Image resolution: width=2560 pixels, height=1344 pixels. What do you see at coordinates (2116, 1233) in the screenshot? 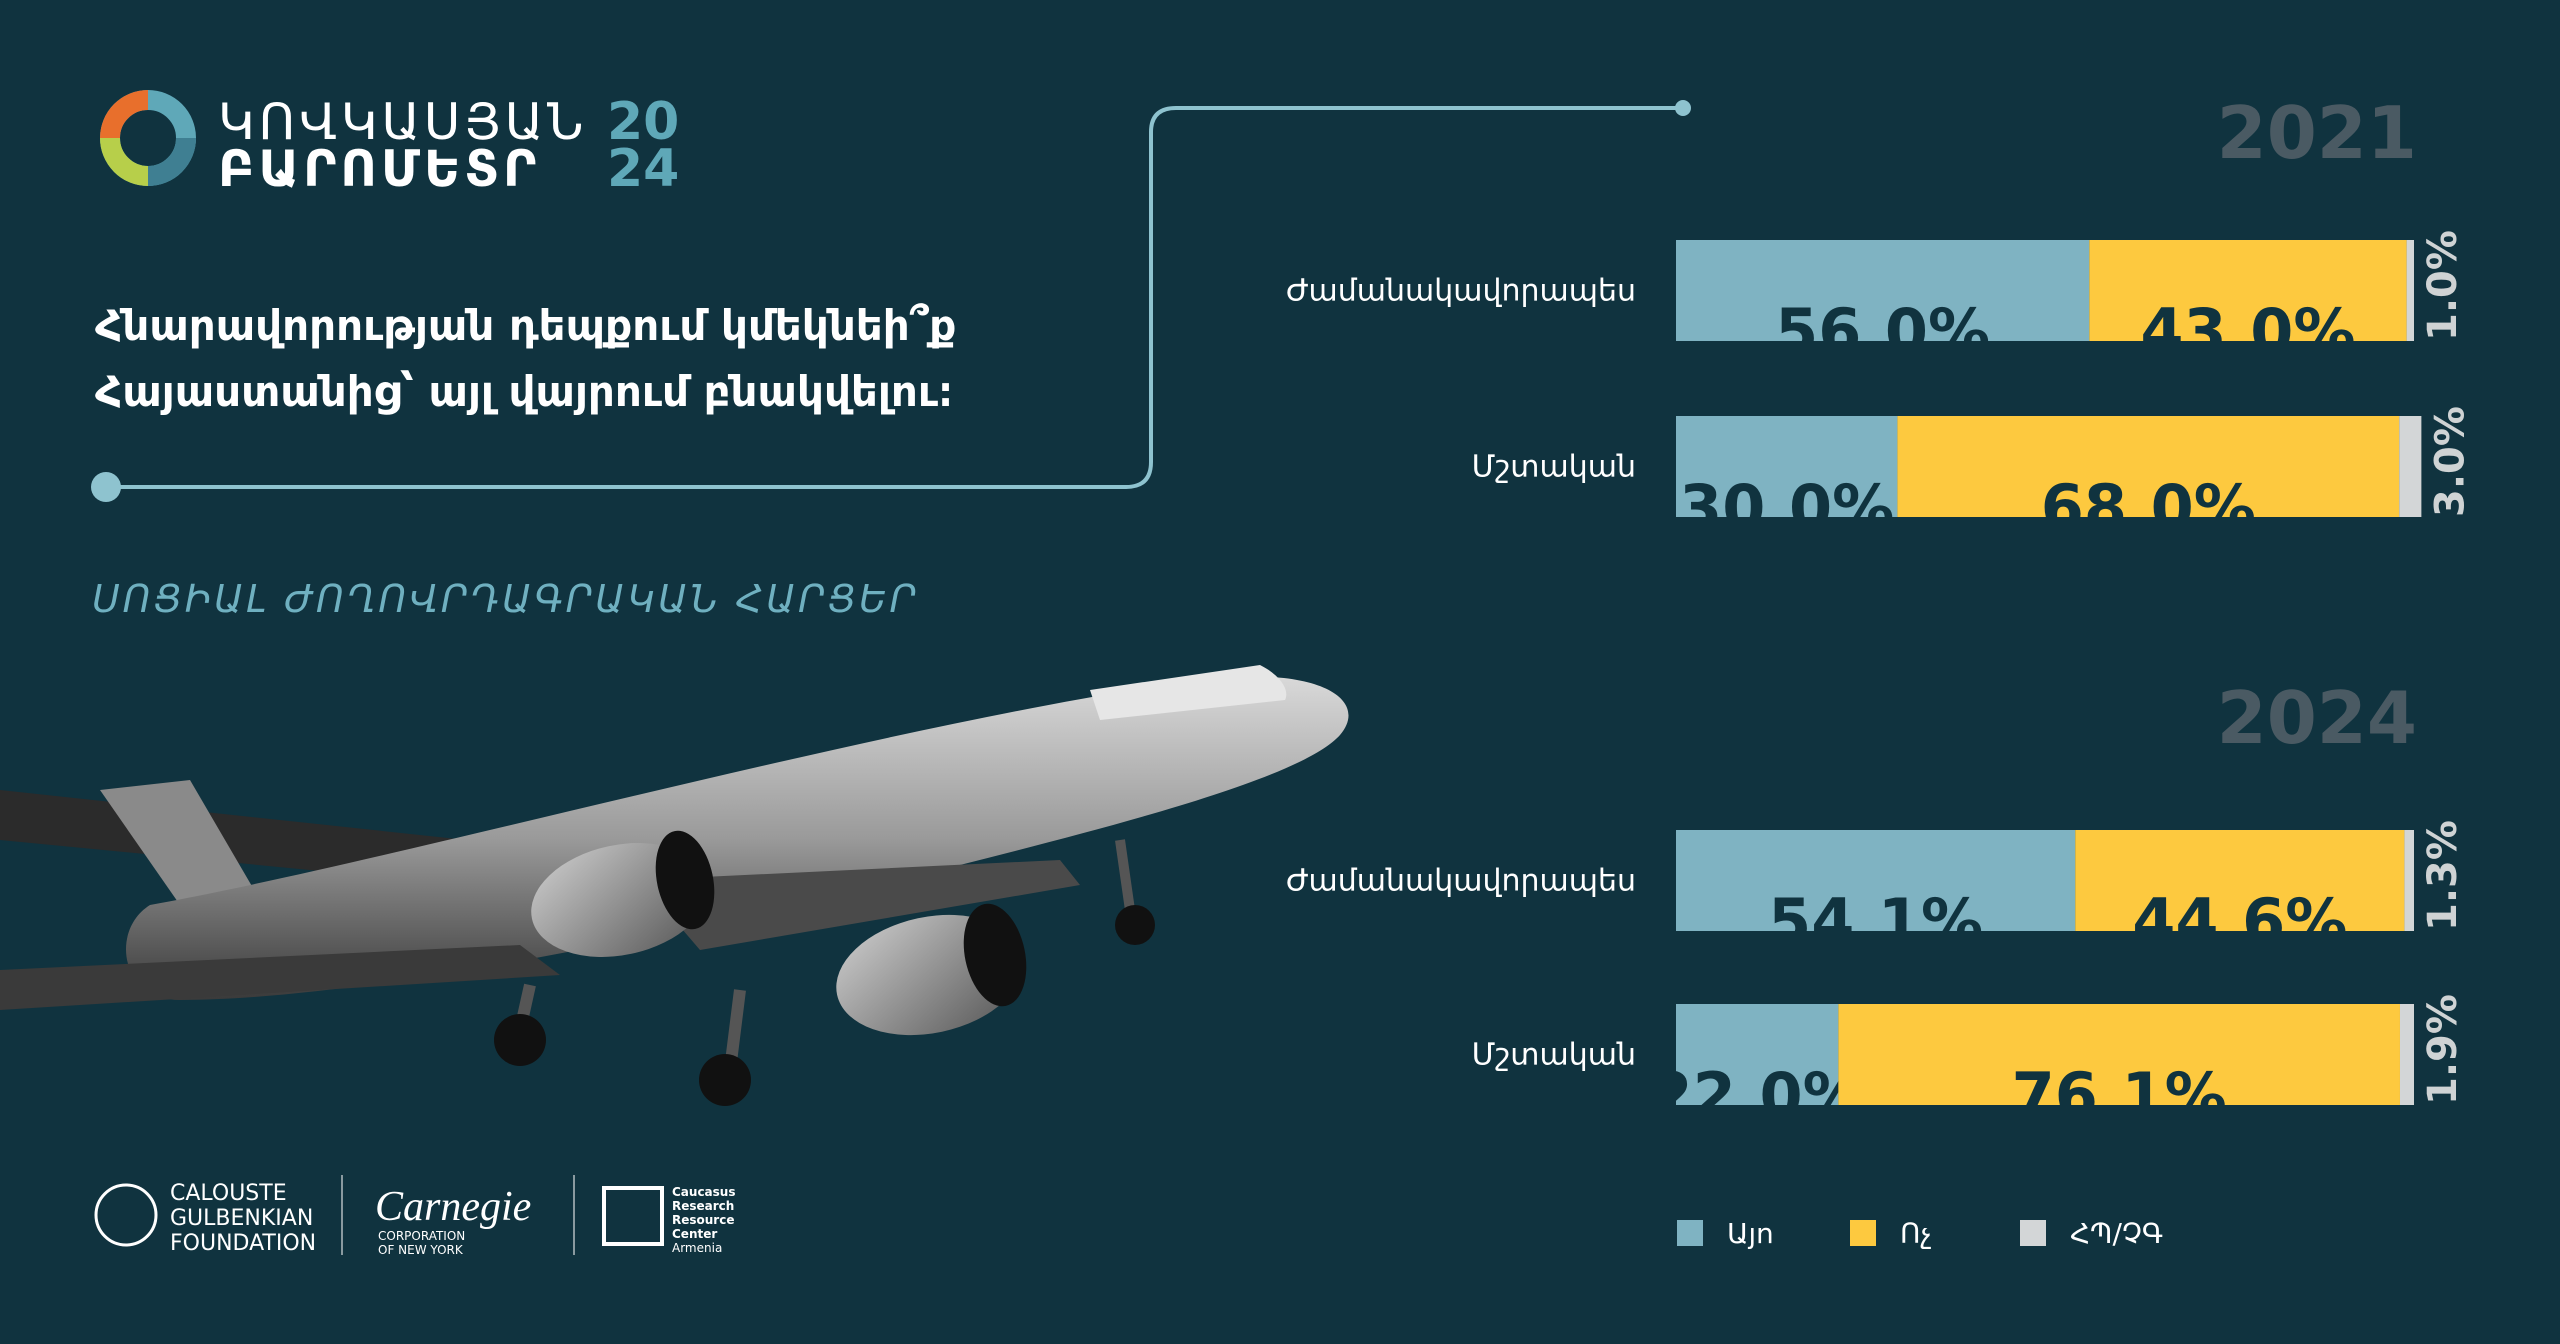
I see `legend-label: ՀՊ/ՉԳ` at bounding box center [2116, 1233].